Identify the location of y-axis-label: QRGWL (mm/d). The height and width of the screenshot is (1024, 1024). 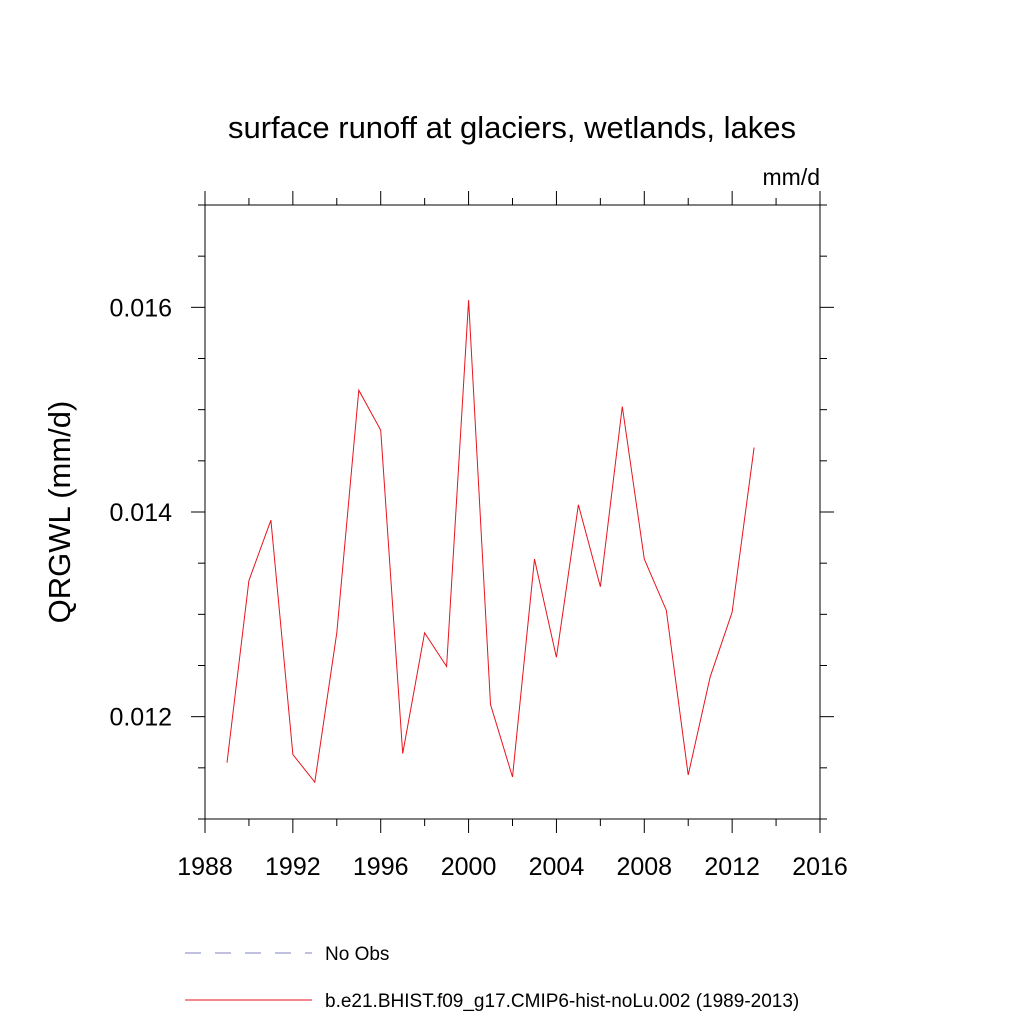
(59, 512).